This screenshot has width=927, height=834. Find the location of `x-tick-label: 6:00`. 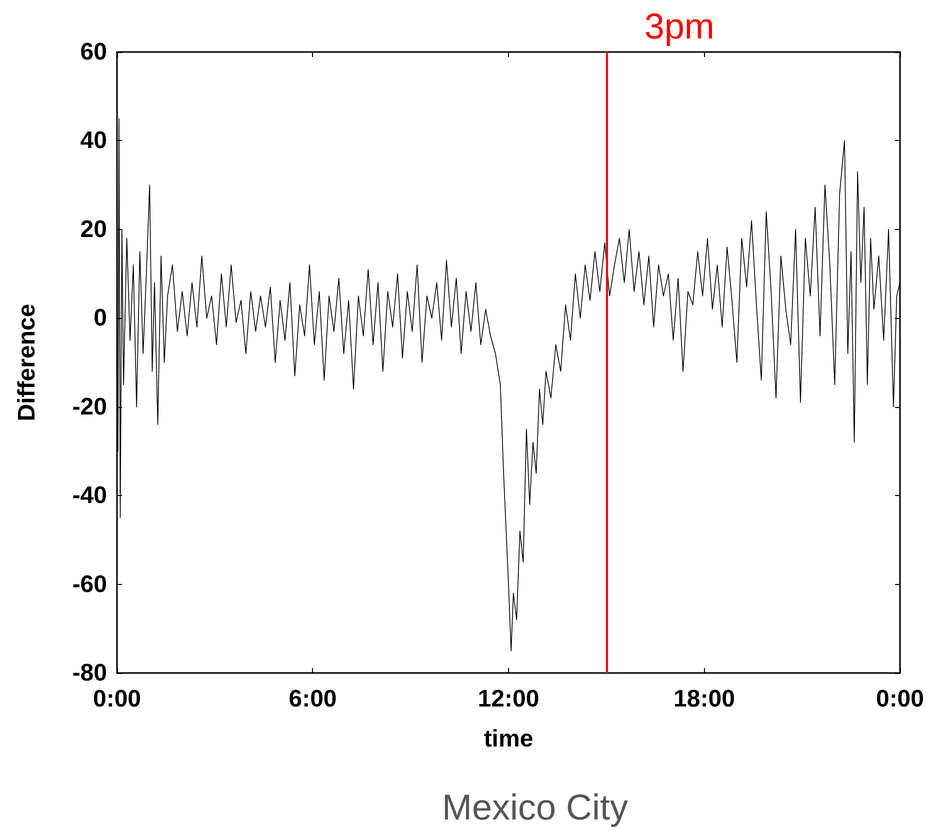

x-tick-label: 6:00 is located at coordinates (312, 699).